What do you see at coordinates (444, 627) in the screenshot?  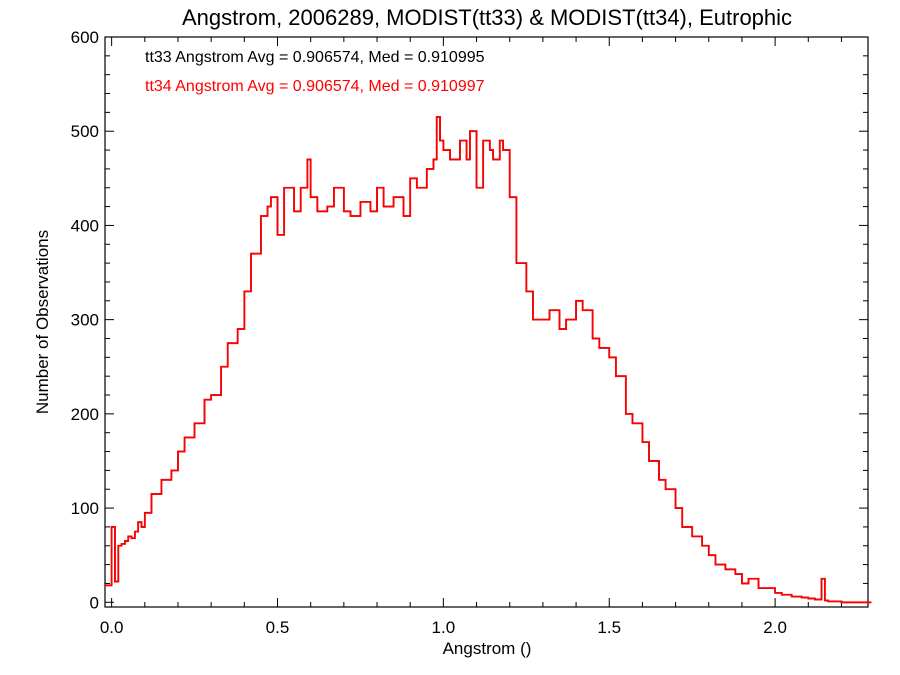 I see `x-tick-label: 1.0` at bounding box center [444, 627].